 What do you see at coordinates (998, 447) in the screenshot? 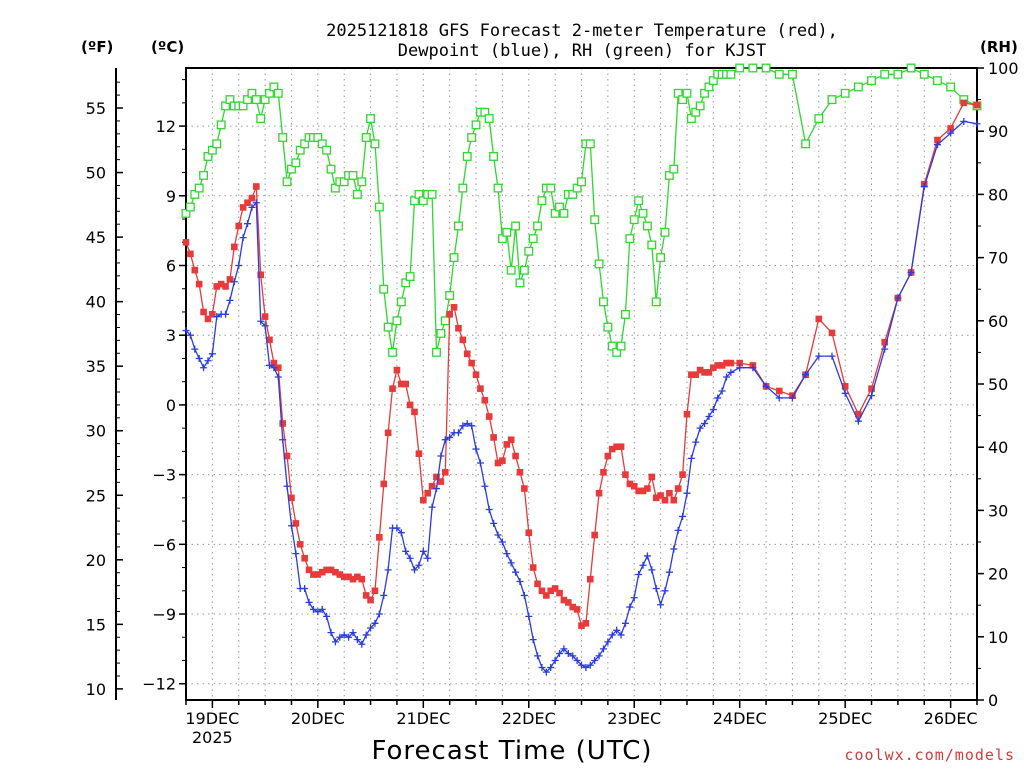
I see `rh-tick-label: 40` at bounding box center [998, 447].